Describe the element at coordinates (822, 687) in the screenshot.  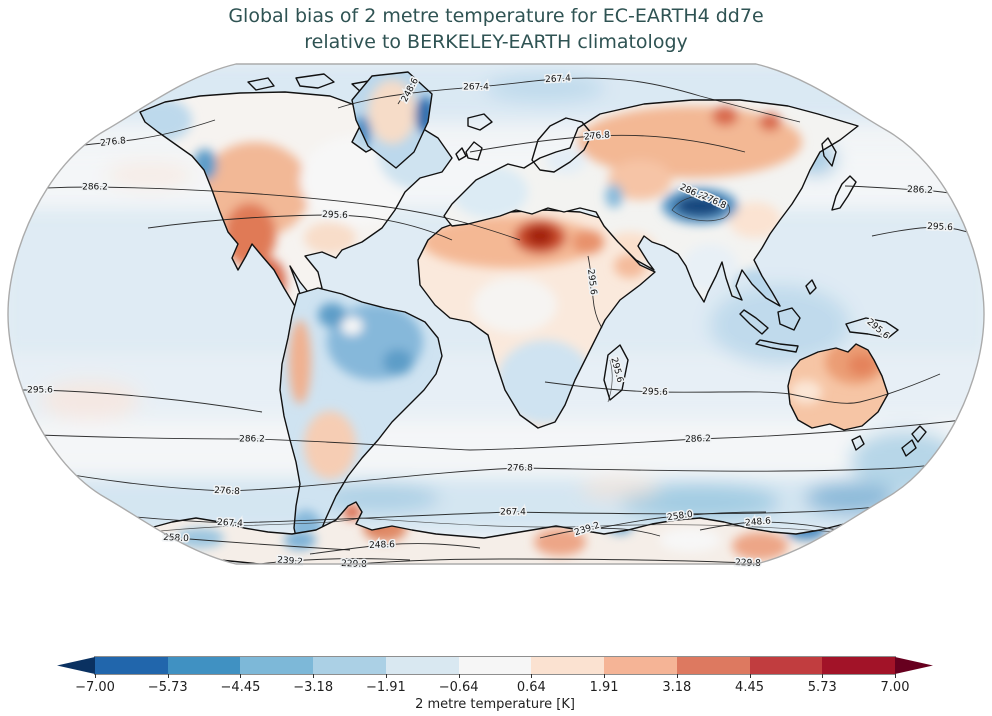
I see `colorbar-tick-label: 5.73` at that location.